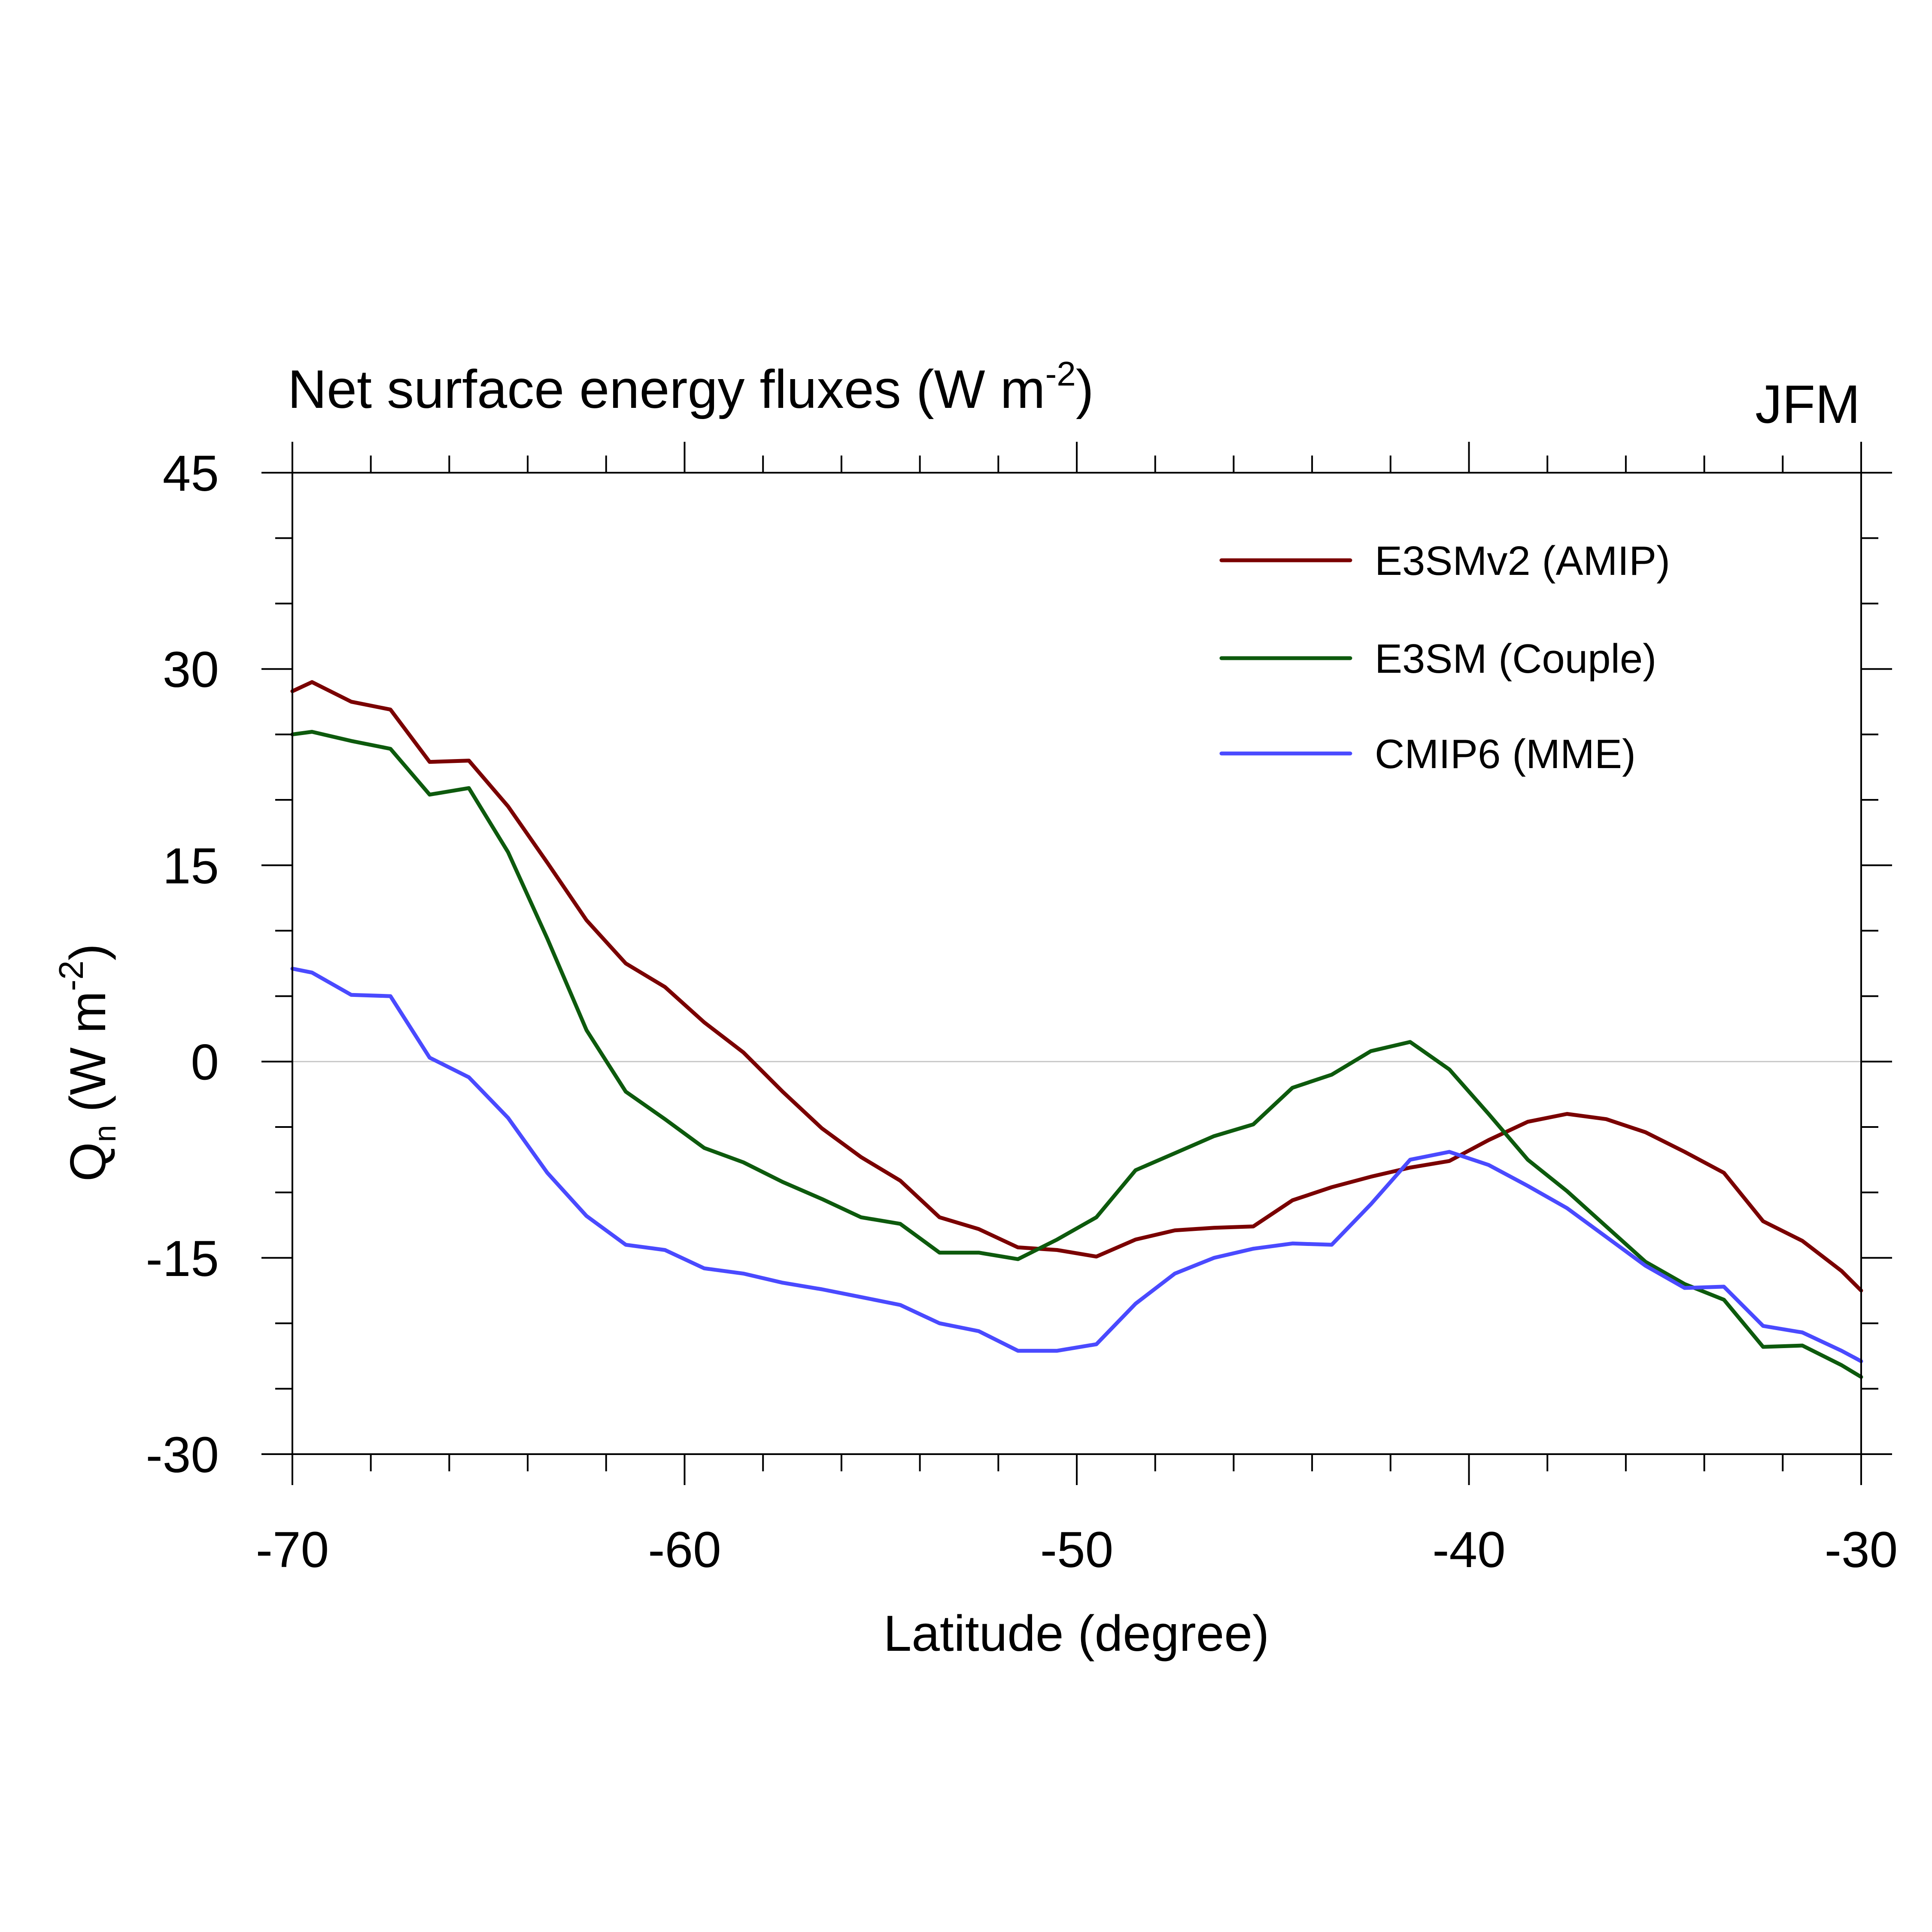  Describe the element at coordinates (88, 1052) in the screenshot. I see `y-axis-title-unit: (W m` at that location.